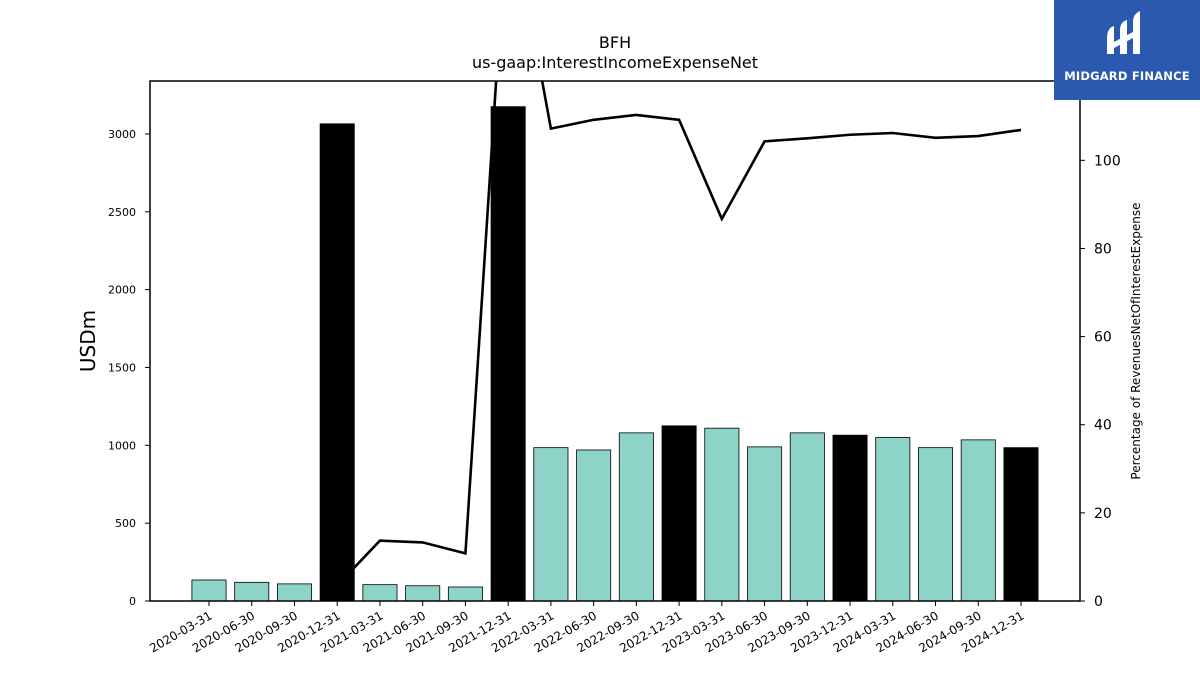 This screenshot has width=1200, height=675. Describe the element at coordinates (88, 341) in the screenshot. I see `y-axis-label: USDm` at that location.